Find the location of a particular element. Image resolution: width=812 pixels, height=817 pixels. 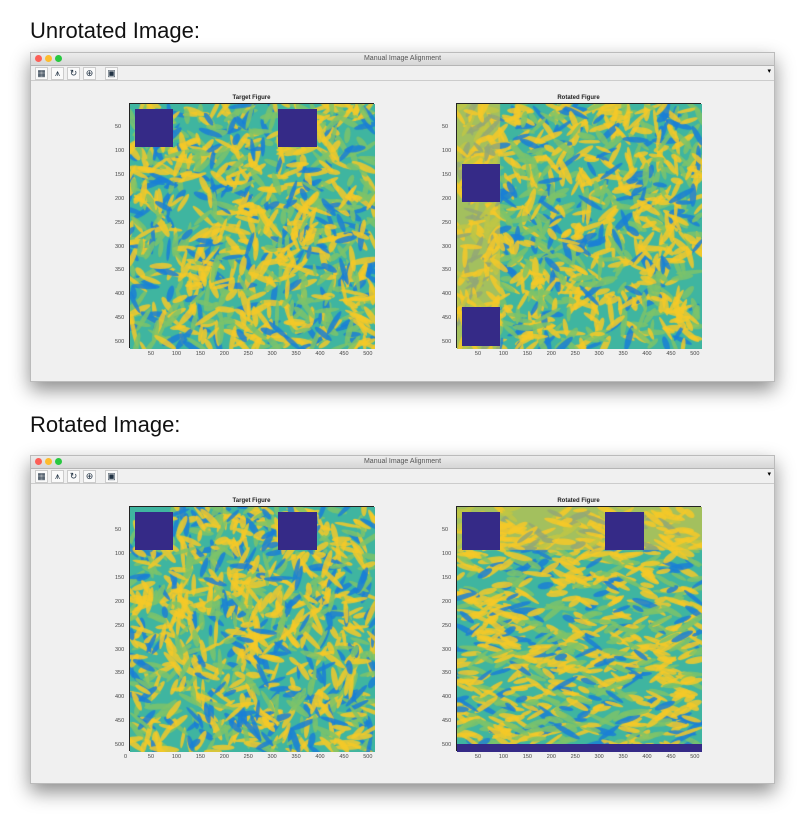

rotate-icon: ↻ is located at coordinates (73, 72).